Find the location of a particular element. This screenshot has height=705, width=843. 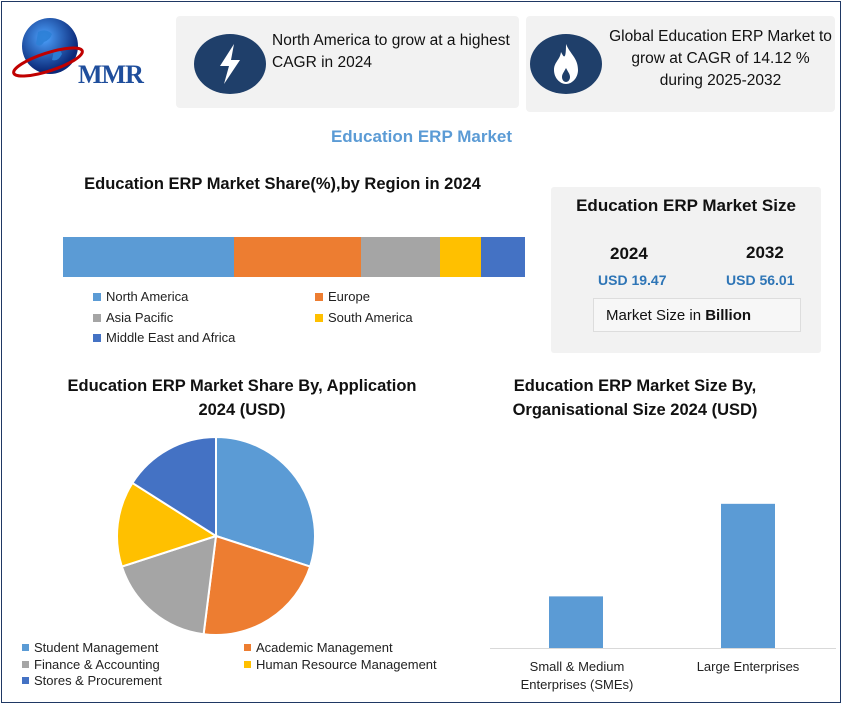

legend-item-student-management: Student Management is located at coordinates (90, 647).